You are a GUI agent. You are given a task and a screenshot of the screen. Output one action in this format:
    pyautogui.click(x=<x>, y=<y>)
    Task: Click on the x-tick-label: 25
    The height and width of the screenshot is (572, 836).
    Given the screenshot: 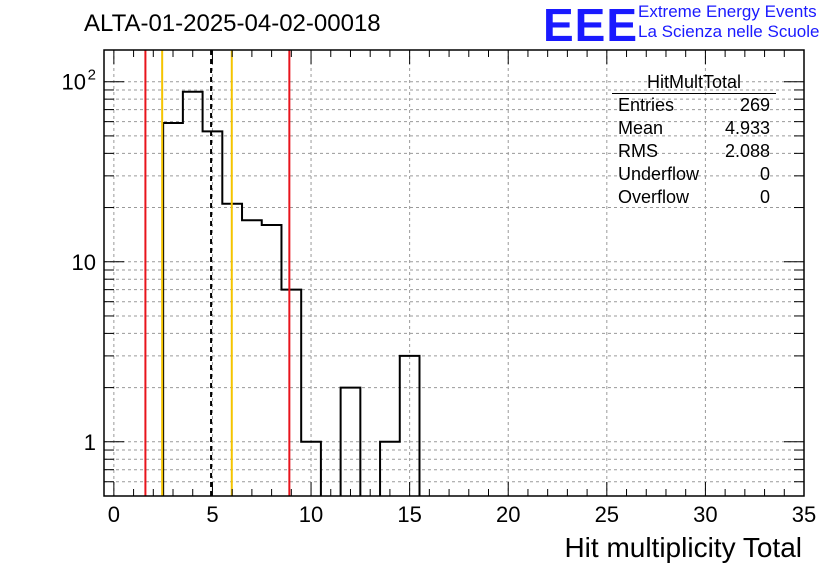 What is the action you would take?
    pyautogui.click(x=607, y=514)
    